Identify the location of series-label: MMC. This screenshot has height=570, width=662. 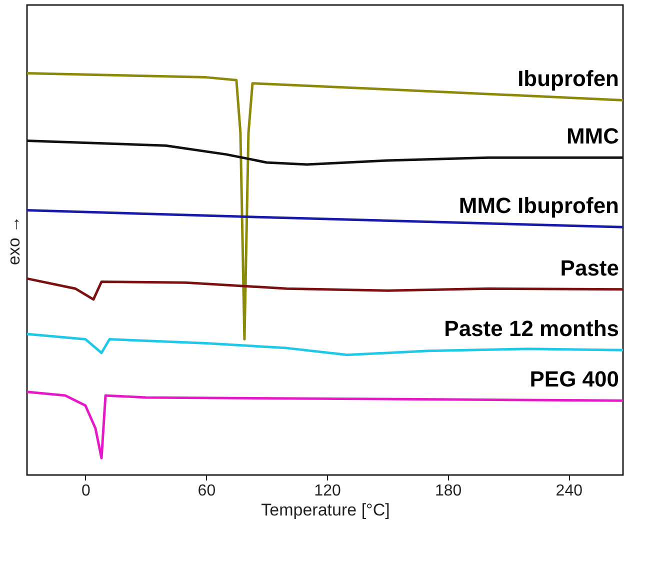
(593, 136).